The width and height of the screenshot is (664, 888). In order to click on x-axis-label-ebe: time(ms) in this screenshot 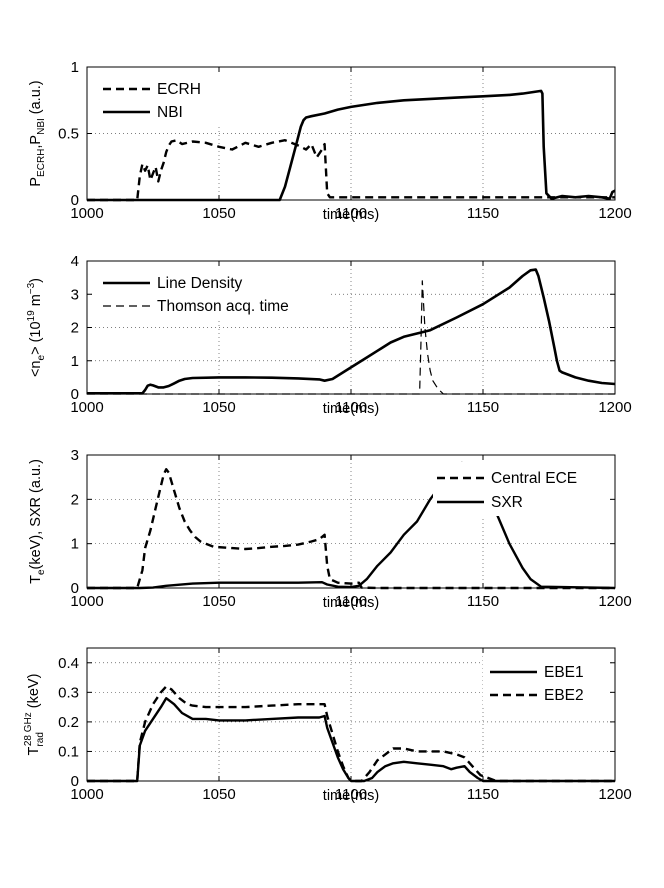, I will do `click(351, 796)`.